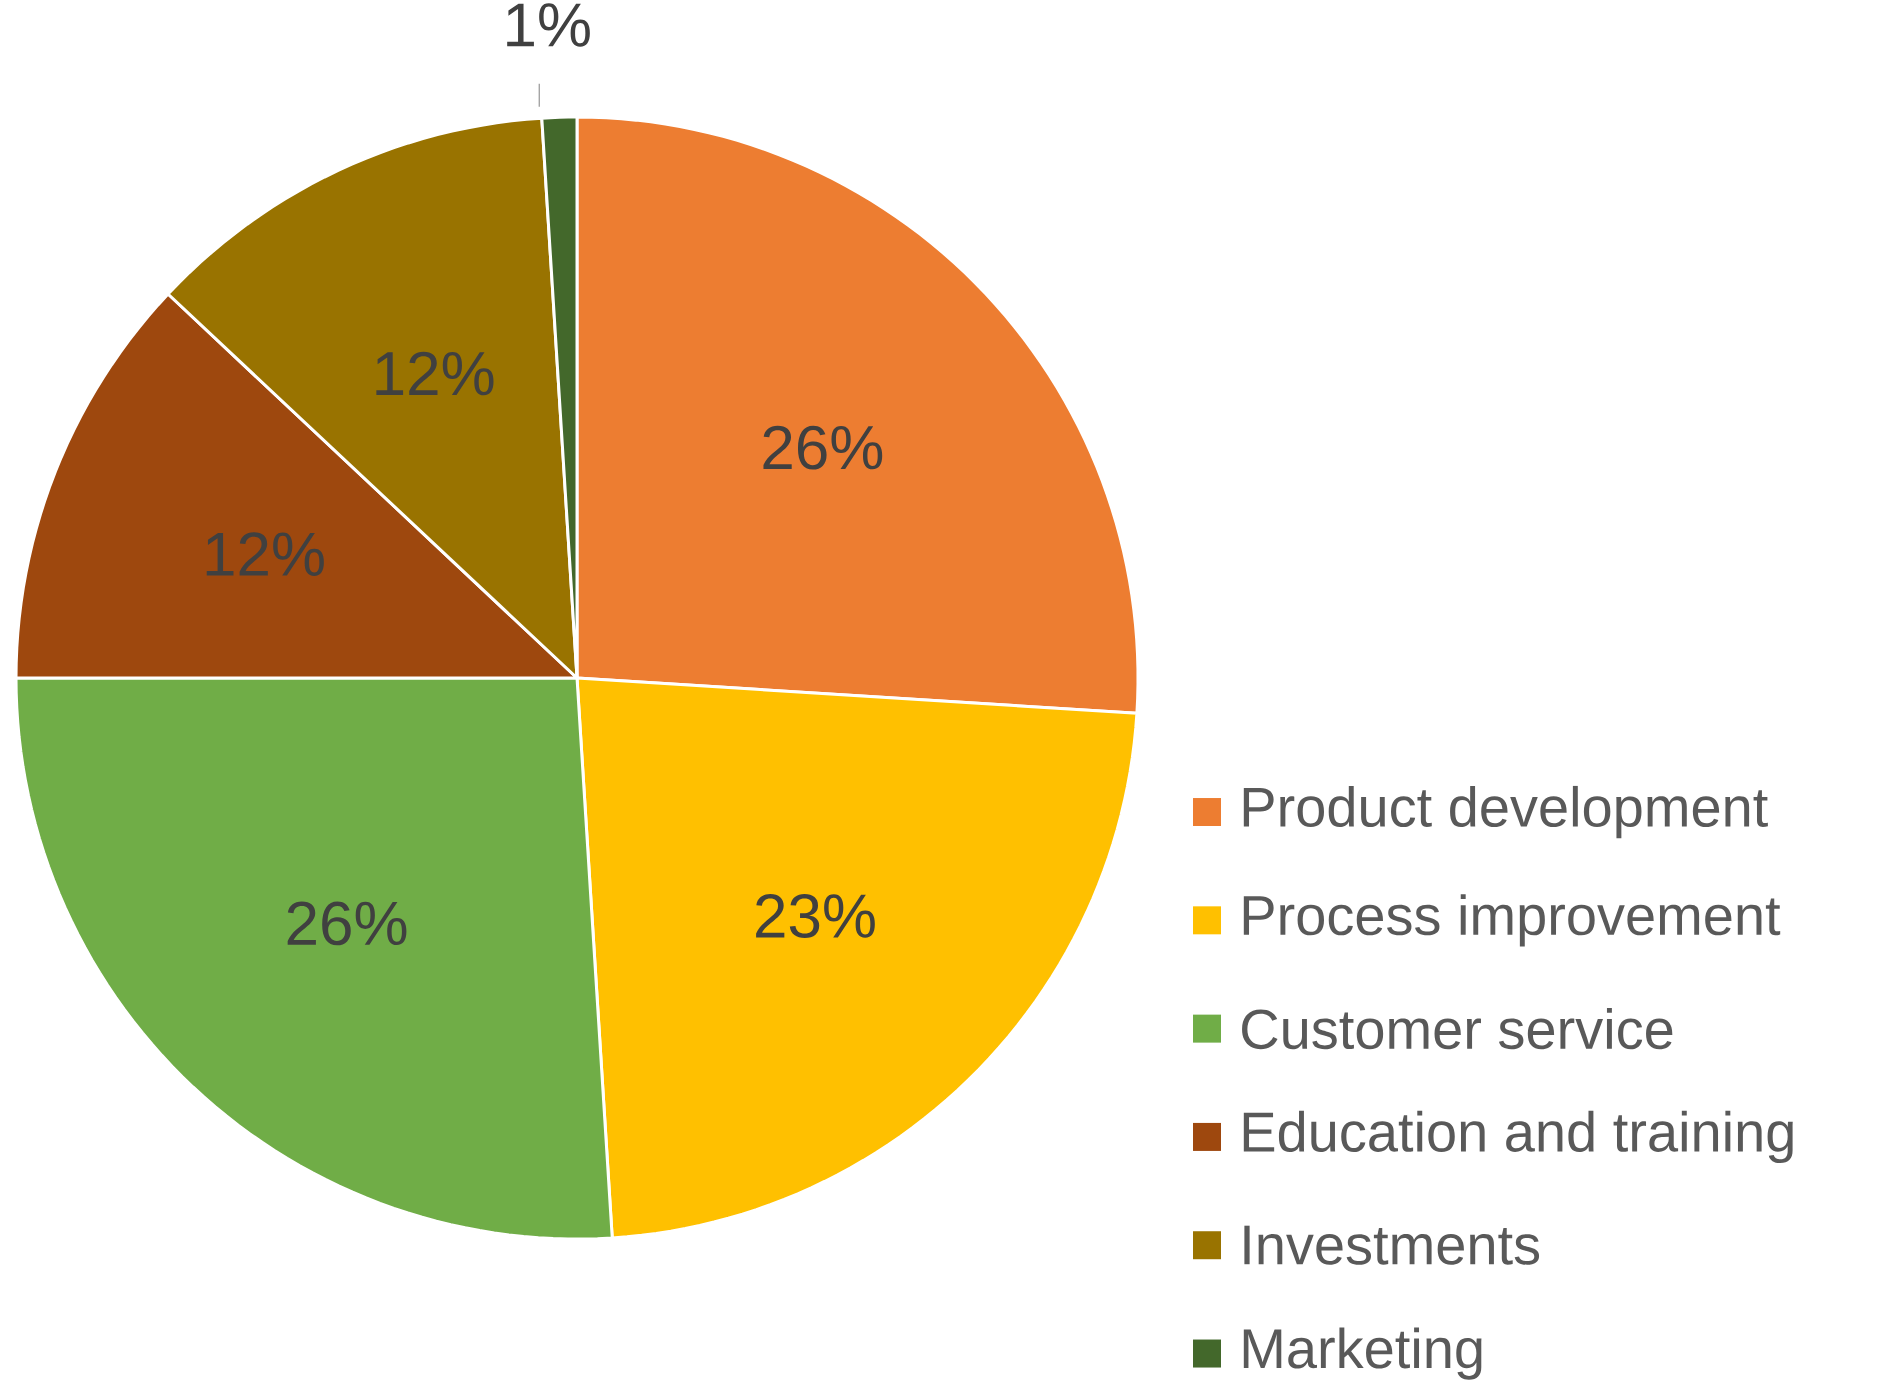 This screenshot has width=1884, height=1386. I want to click on legend-label: Process improvement, so click(1512, 920).